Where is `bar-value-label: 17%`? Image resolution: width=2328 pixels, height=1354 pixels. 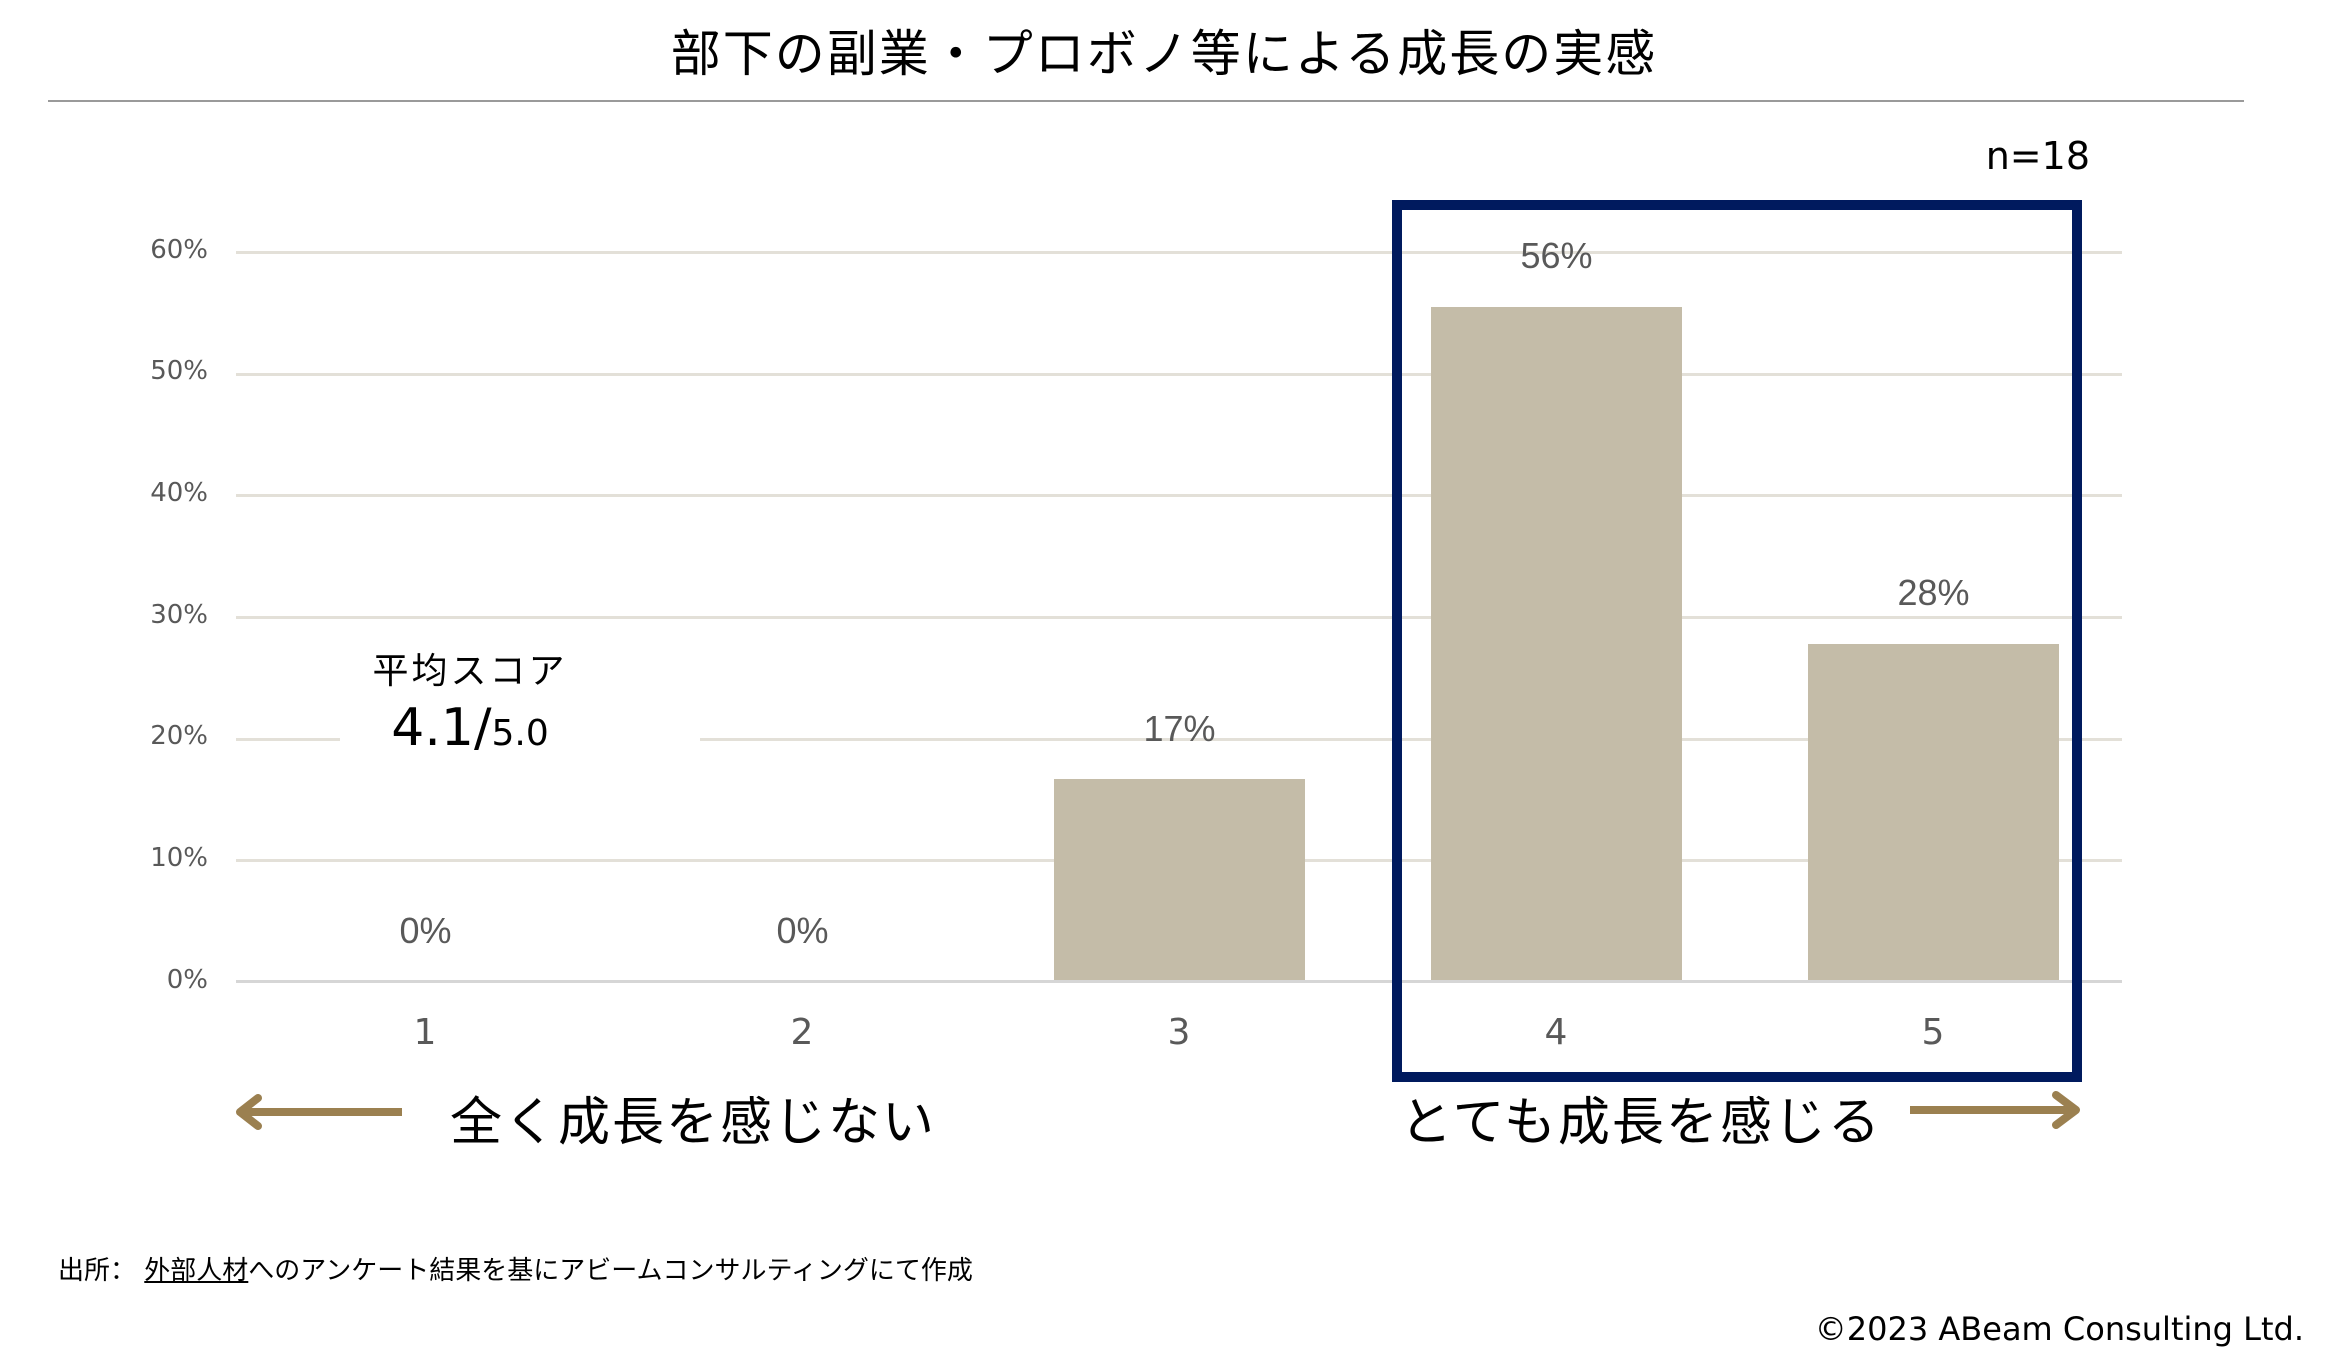
bar-value-label: 17% is located at coordinates (1179, 728).